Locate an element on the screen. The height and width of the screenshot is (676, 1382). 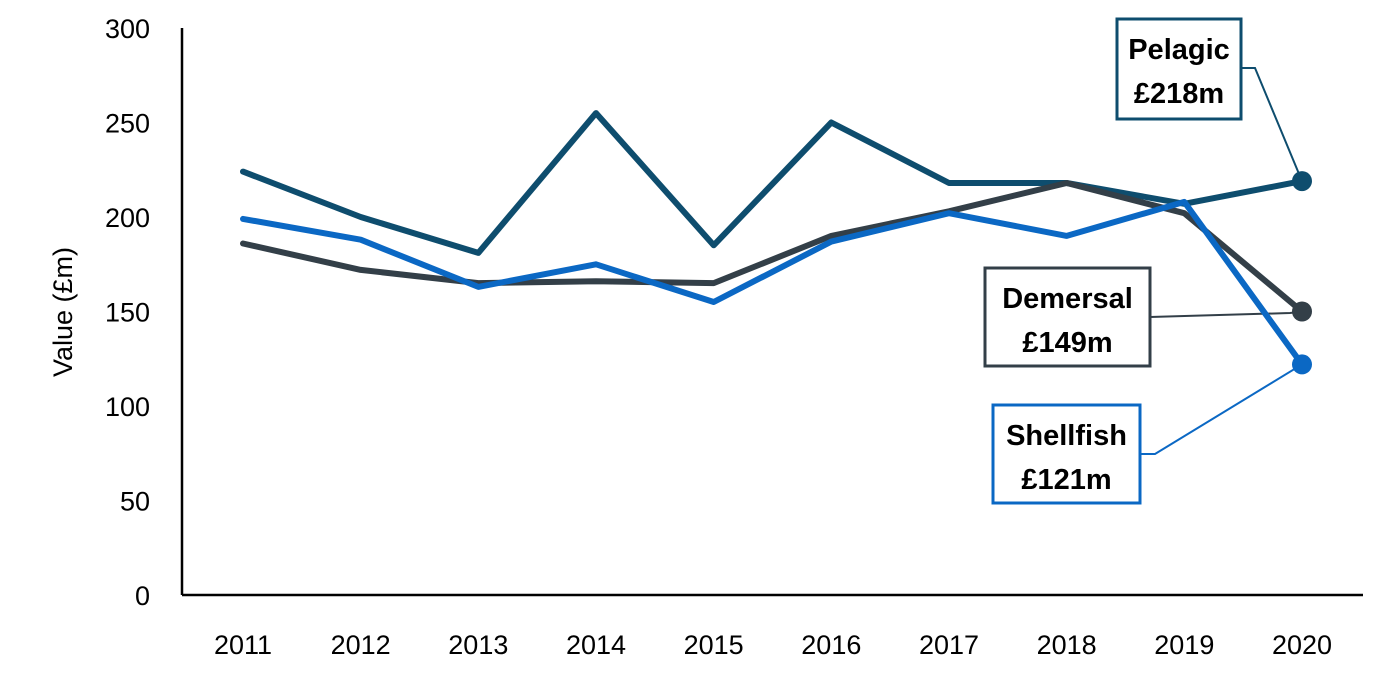
pelagic-callout-leader is located at coordinates (1272, 124).